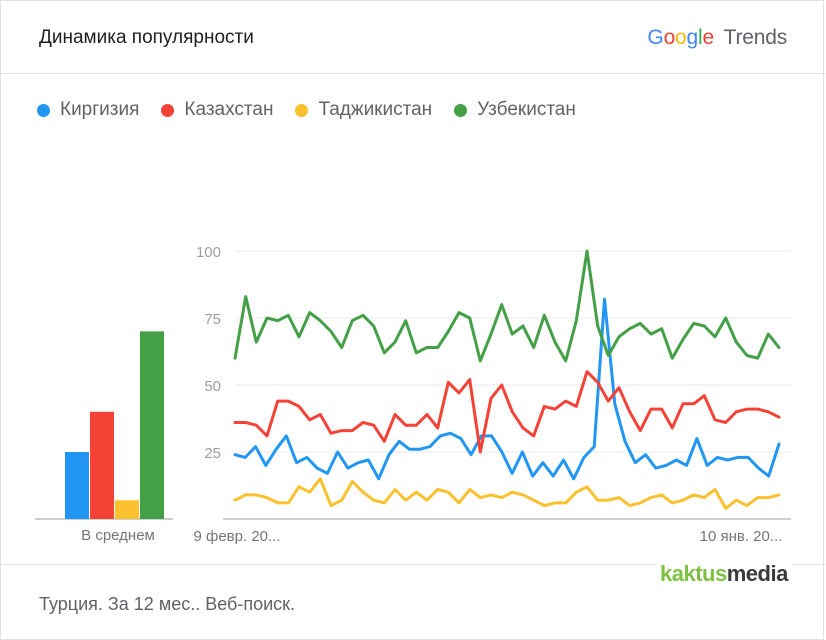 The width and height of the screenshot is (826, 640). What do you see at coordinates (208, 252) in the screenshot?
I see `y-tick-label: 100` at bounding box center [208, 252].